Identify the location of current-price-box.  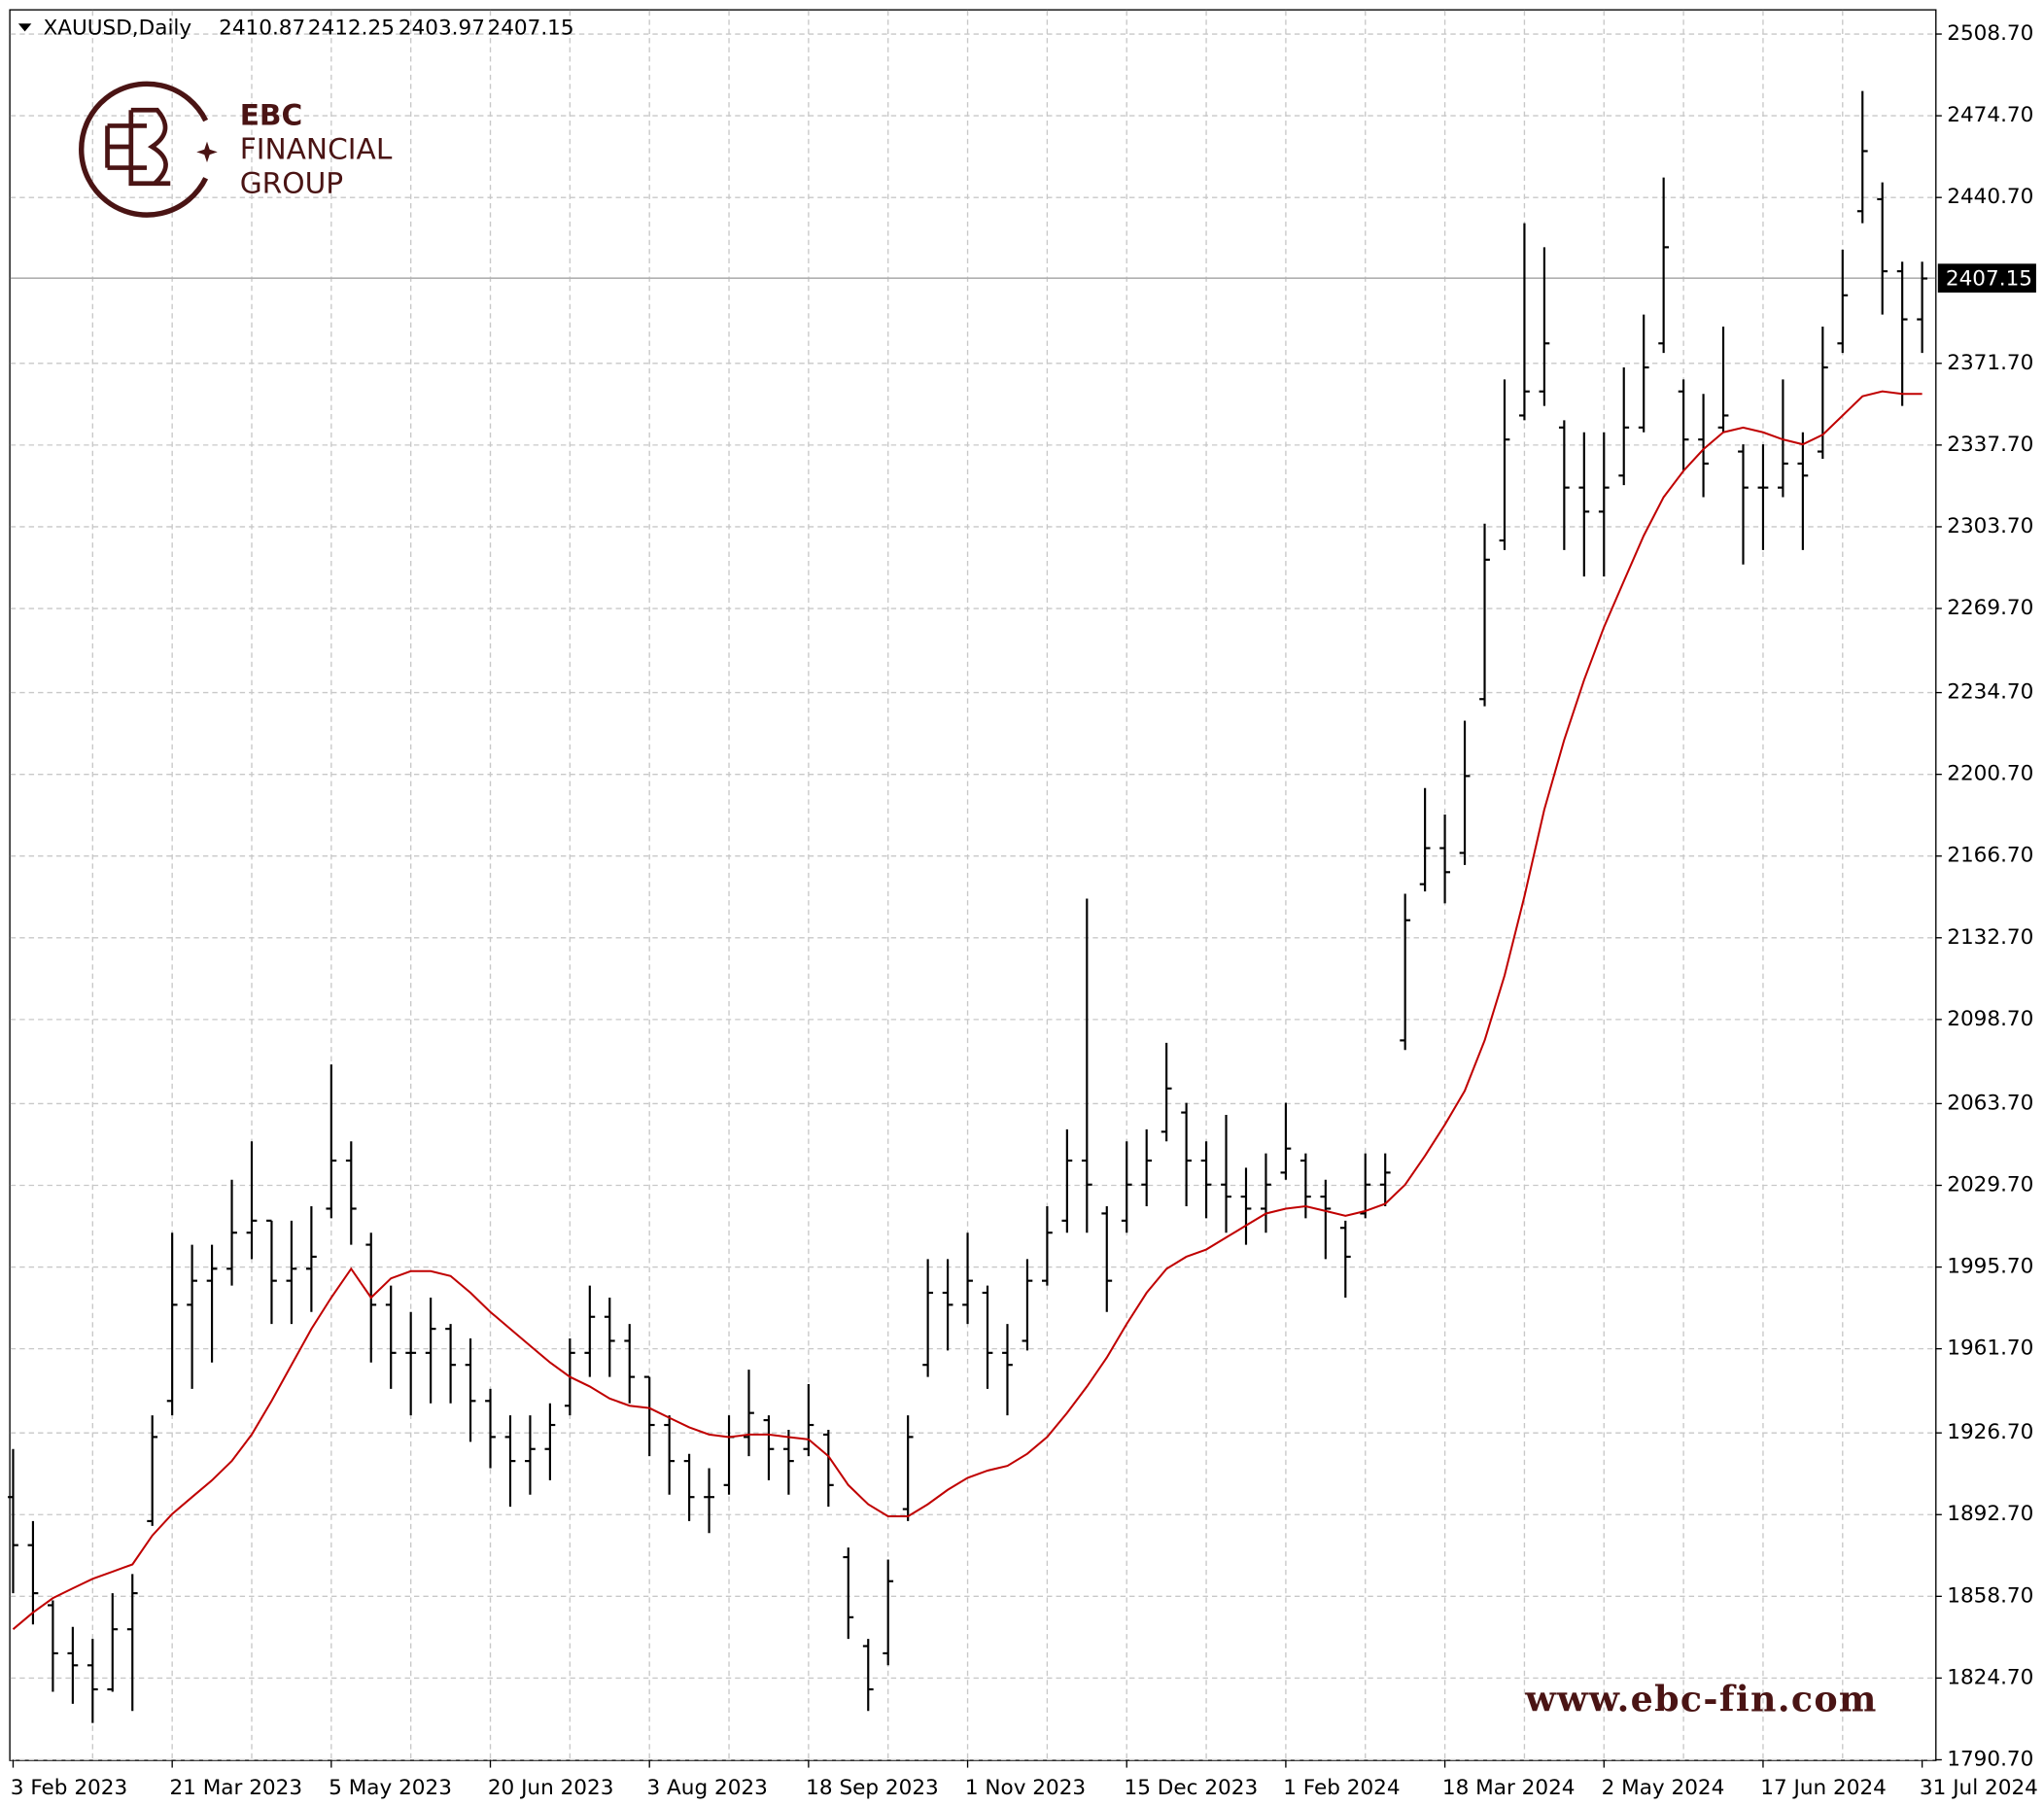
(1986, 278).